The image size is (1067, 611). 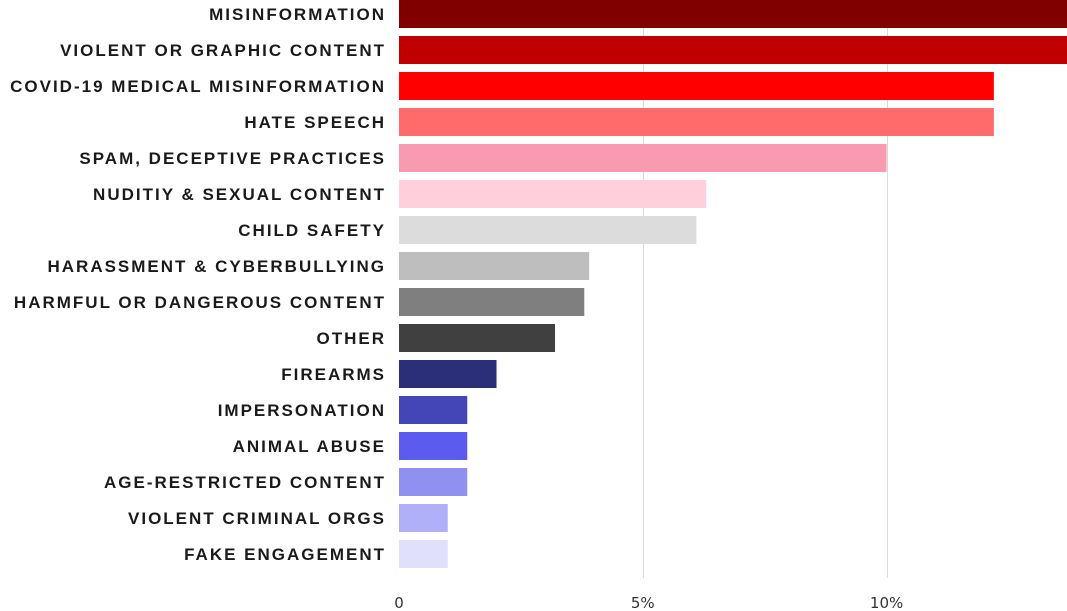 I want to click on category-label: CHILD SAFETY, so click(x=312, y=230).